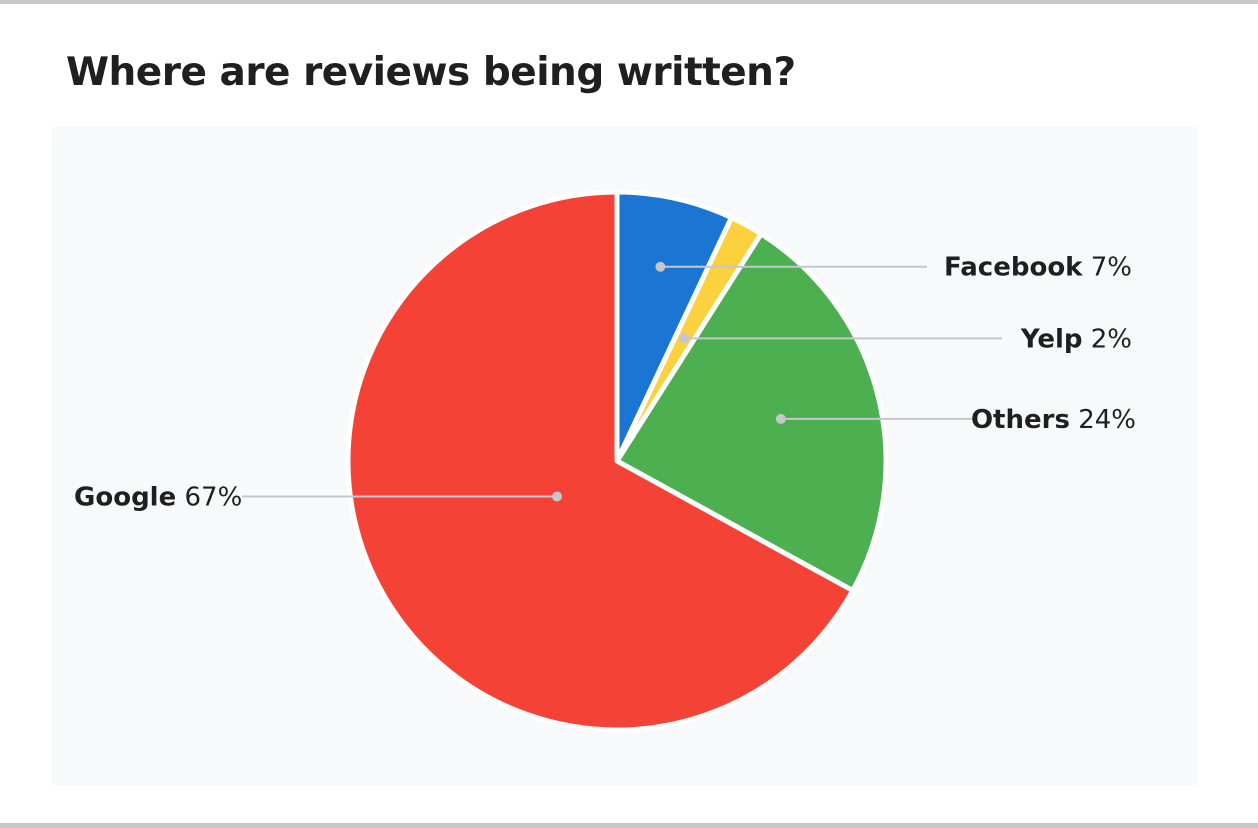  I want to click on slice-label-percent: 7%, so click(1107, 268).